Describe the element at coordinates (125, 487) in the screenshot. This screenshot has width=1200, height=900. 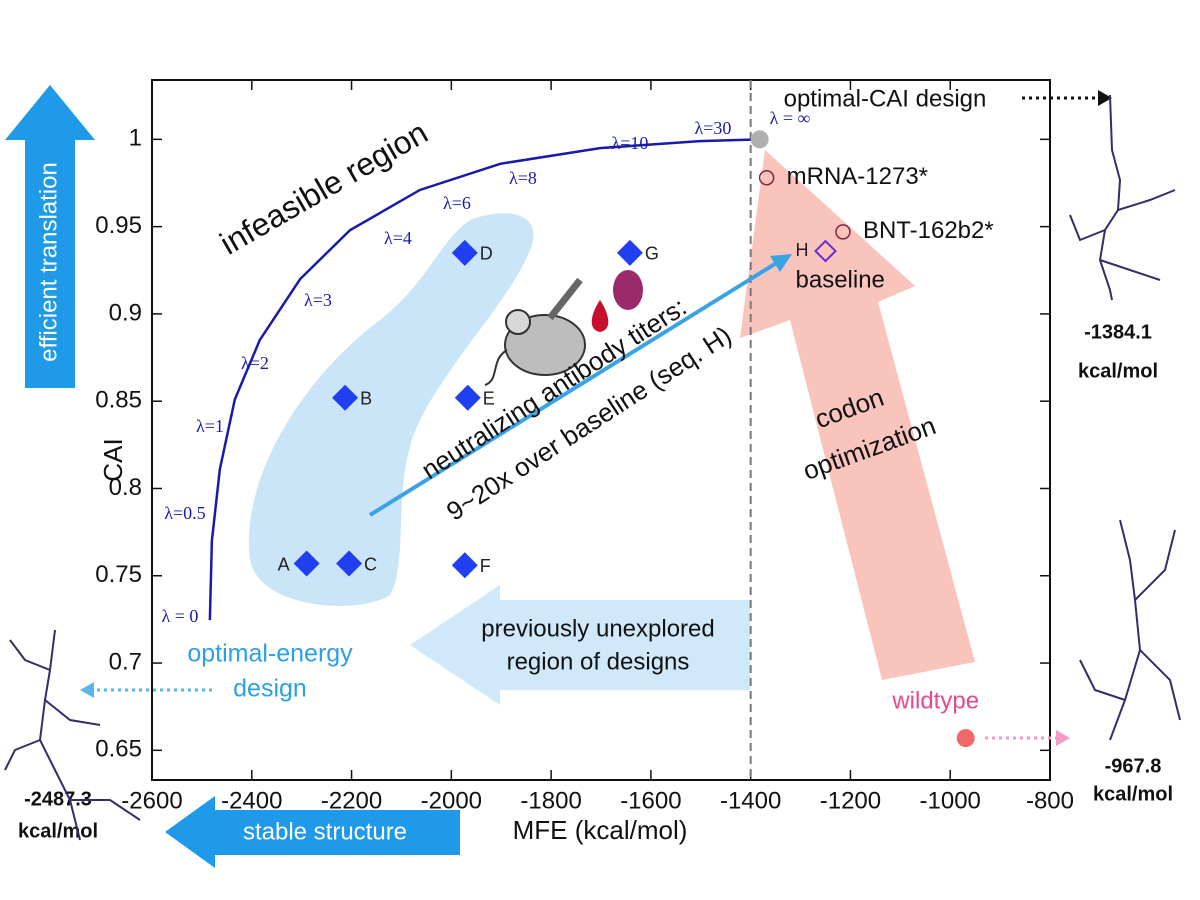
I see `y-tick-label: 0.8` at that location.